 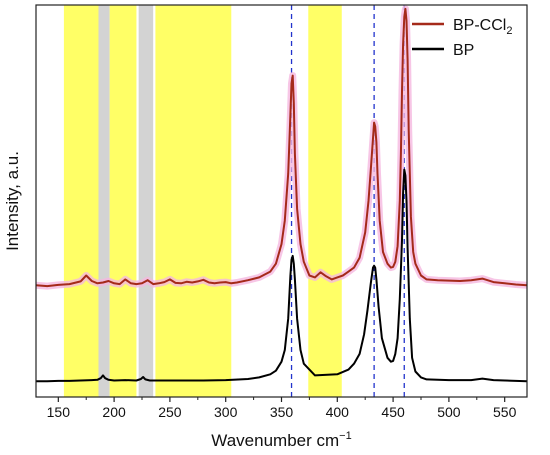 What do you see at coordinates (505, 412) in the screenshot?
I see `x-tick-label-550: 550` at bounding box center [505, 412].